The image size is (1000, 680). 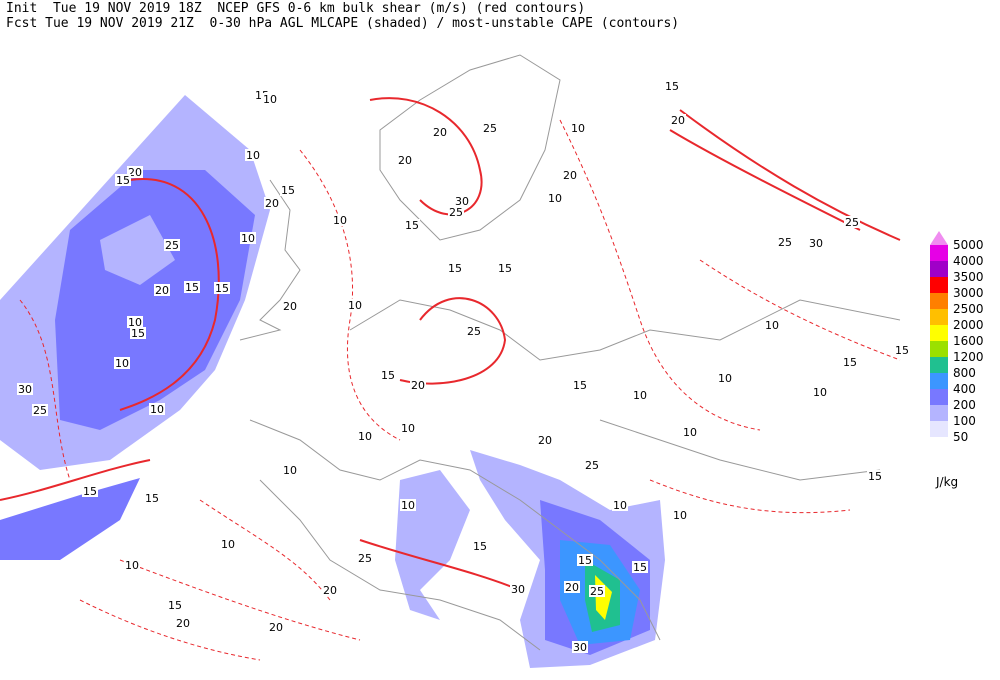 I want to click on legend-label: 3500, so click(x=968, y=277).